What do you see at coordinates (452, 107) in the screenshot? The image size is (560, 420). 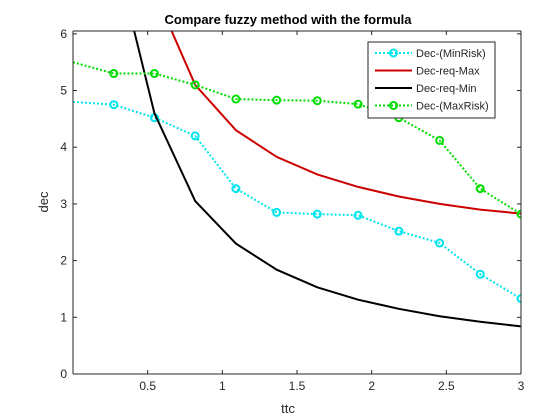 I see `legend-label-dec-maxrisk: Dec-(MaxRisk)` at bounding box center [452, 107].